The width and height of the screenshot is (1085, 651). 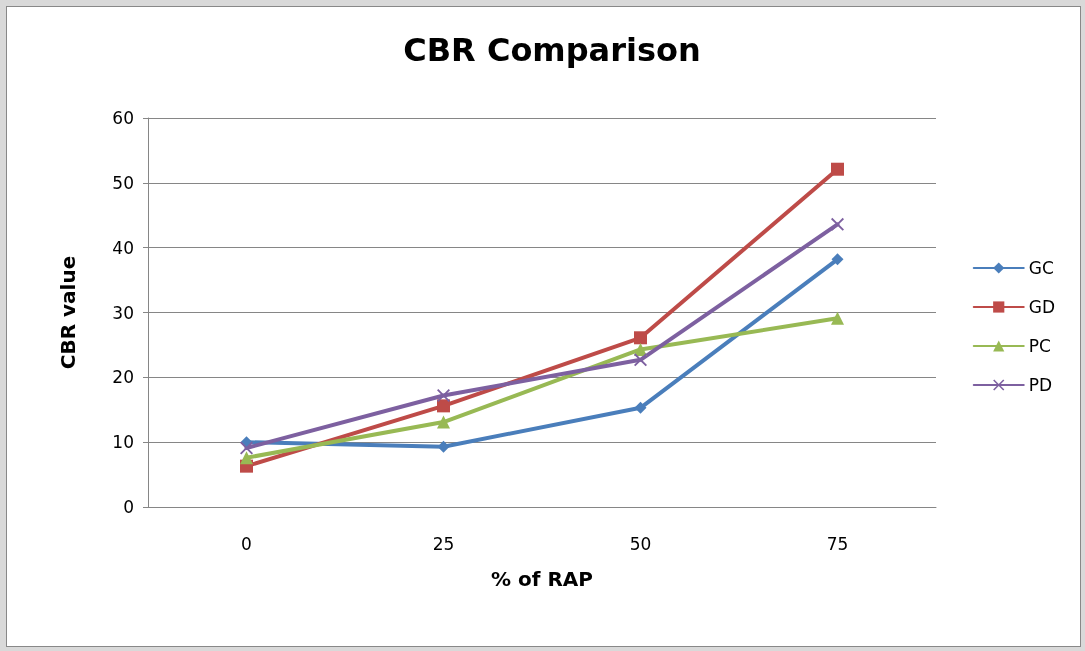 I want to click on y-tick-label: 20, so click(x=123, y=377).